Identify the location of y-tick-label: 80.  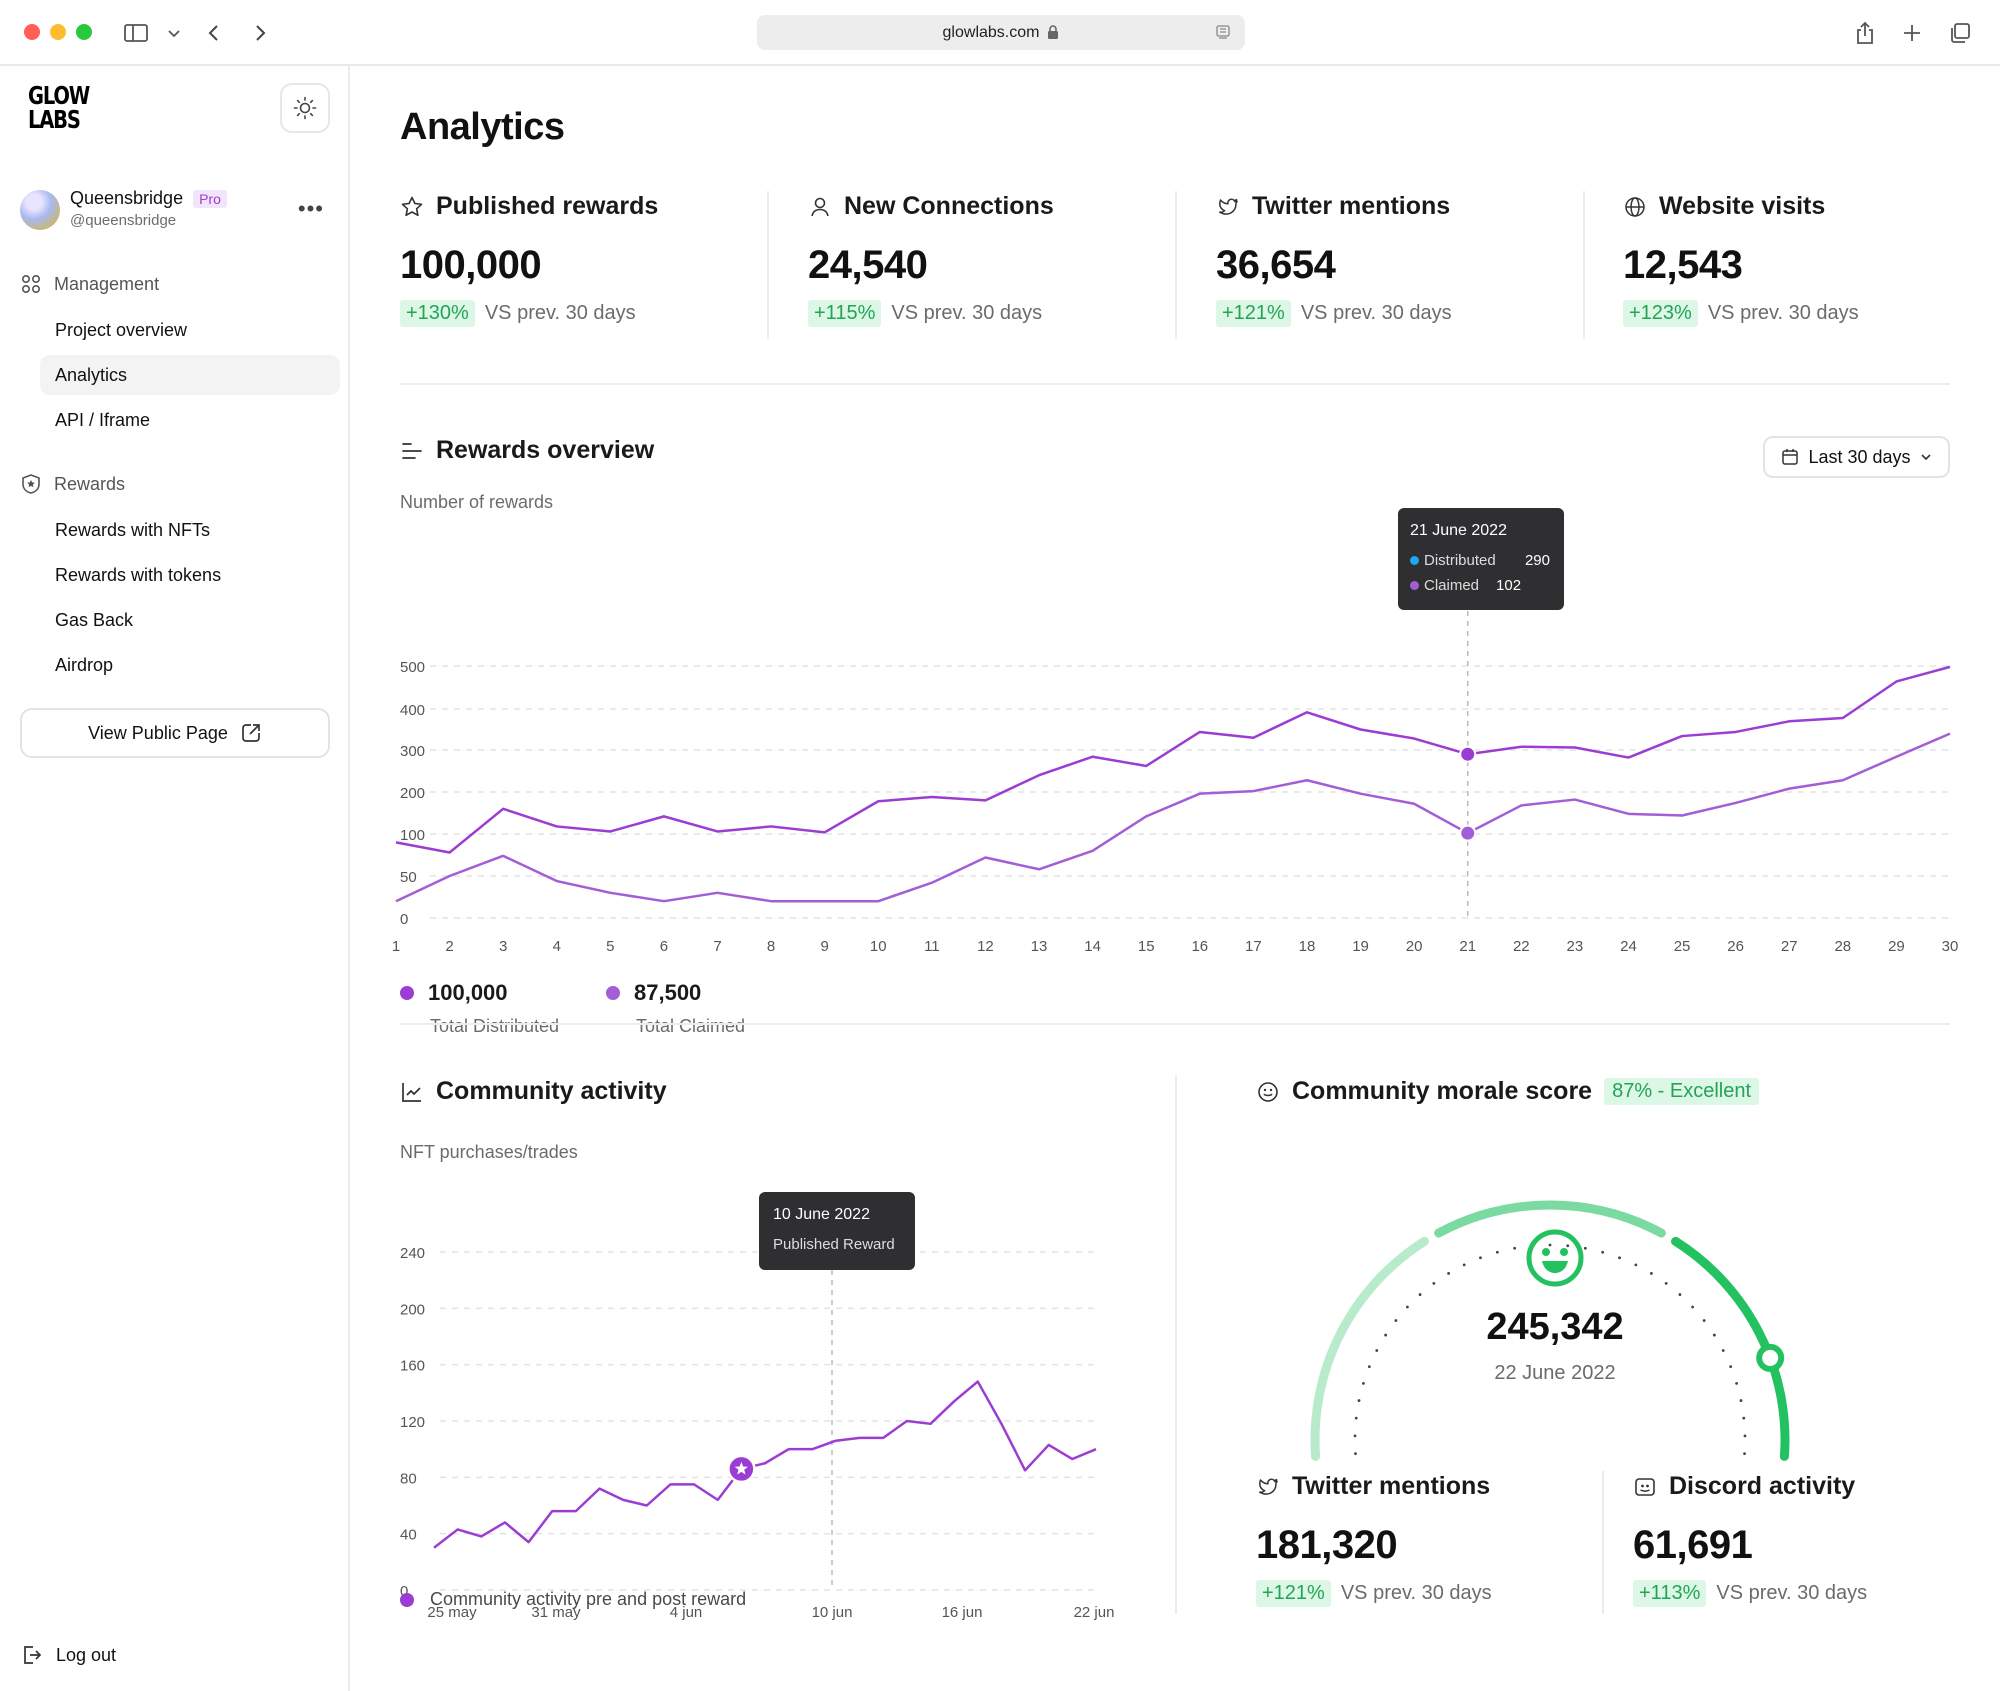
(408, 1478).